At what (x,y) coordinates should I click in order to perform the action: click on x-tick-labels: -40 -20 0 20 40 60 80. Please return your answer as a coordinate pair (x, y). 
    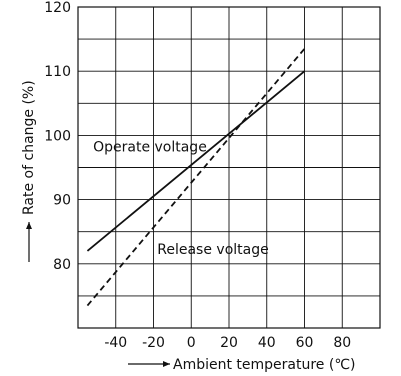
    Looking at the image, I should click on (227, 343).